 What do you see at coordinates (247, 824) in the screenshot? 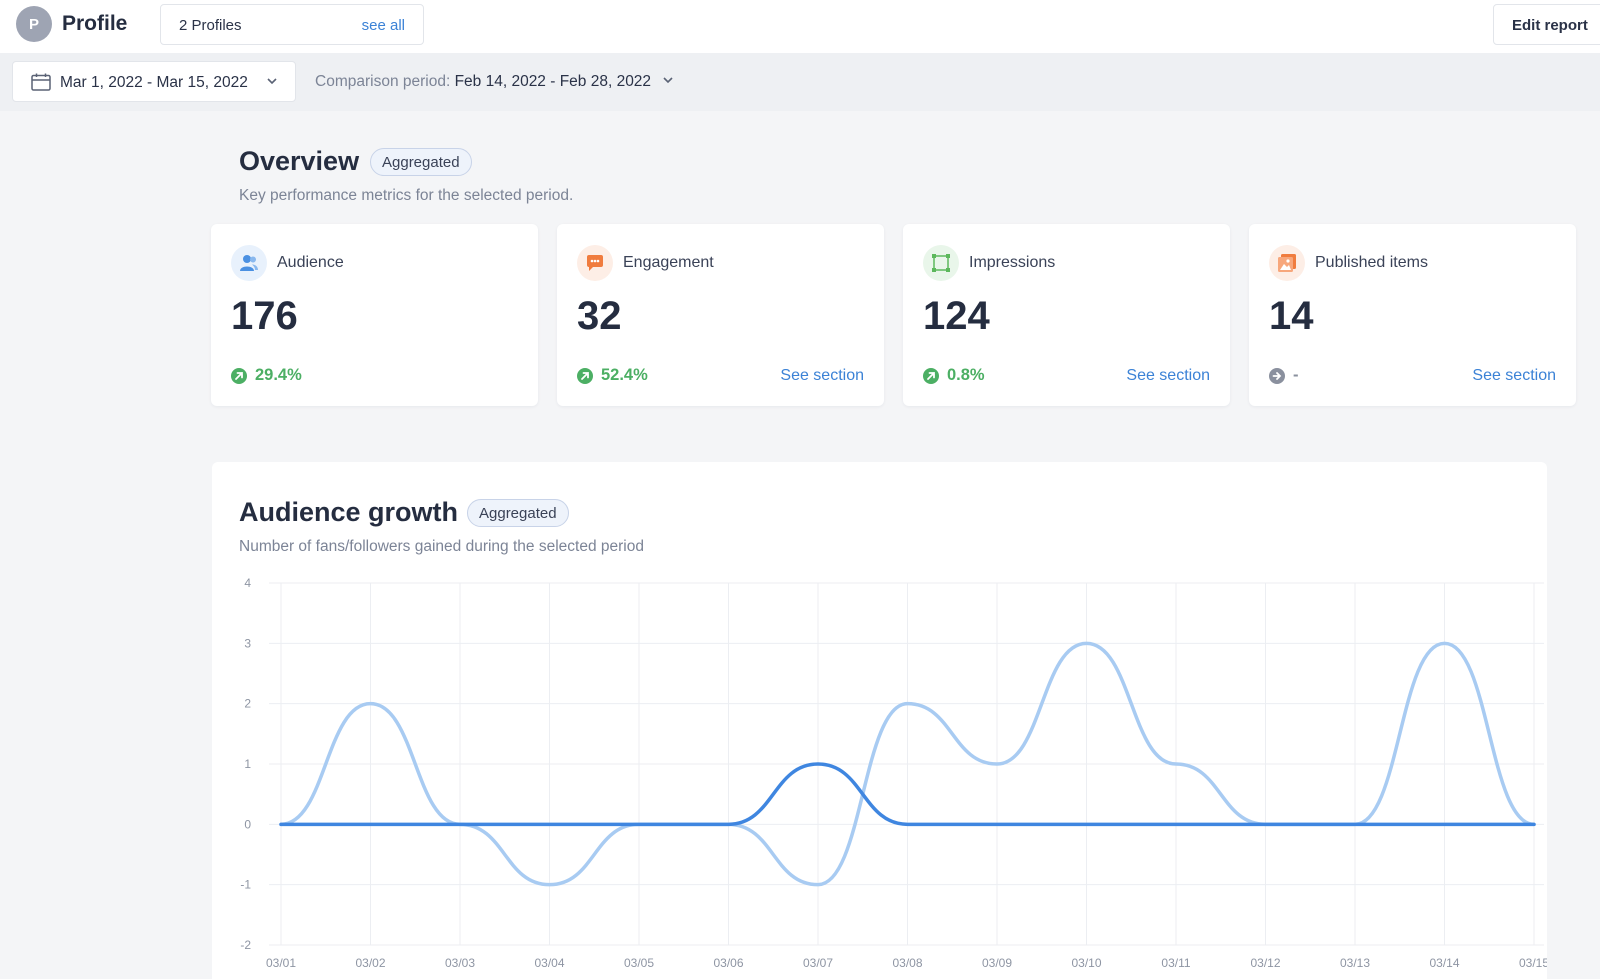
I see `y-tick-label: 0` at bounding box center [247, 824].